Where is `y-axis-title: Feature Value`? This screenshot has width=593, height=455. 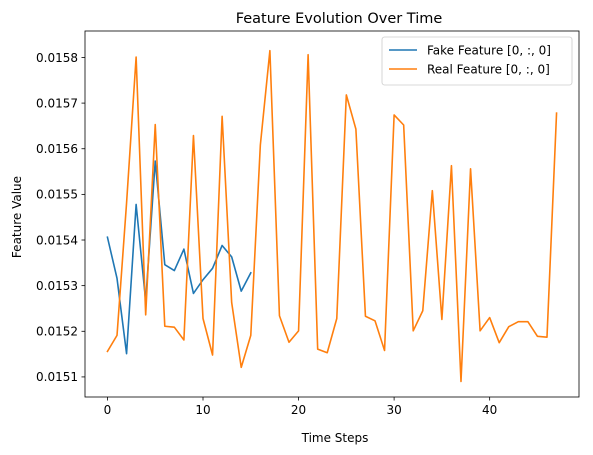
y-axis-title: Feature Value is located at coordinates (17, 217).